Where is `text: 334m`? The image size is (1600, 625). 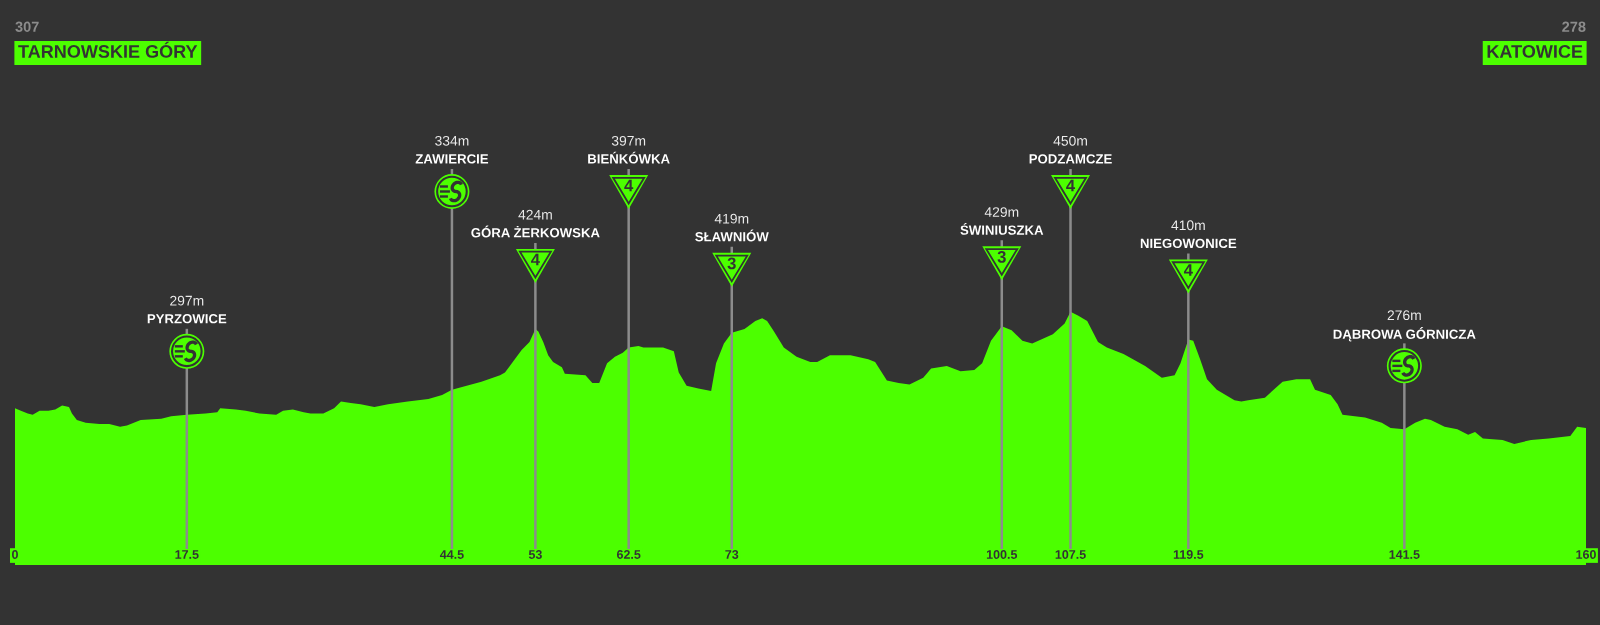 text: 334m is located at coordinates (452, 140).